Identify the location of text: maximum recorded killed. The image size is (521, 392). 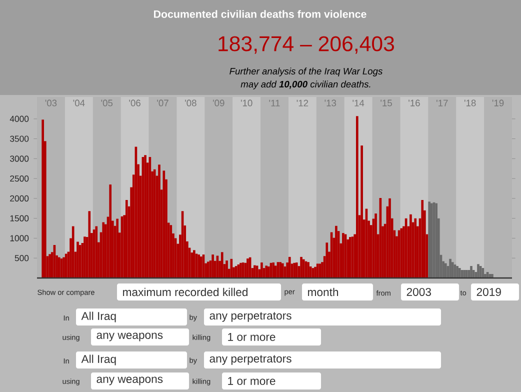
(185, 292).